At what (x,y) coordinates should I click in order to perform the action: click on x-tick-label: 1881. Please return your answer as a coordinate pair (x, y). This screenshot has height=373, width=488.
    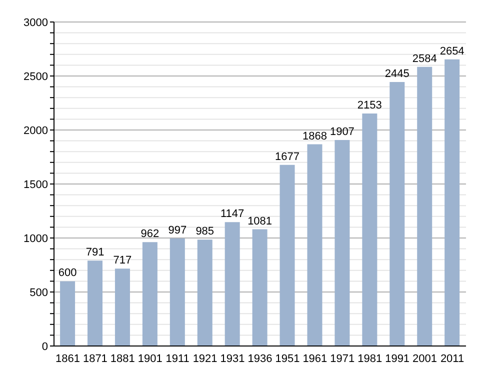
    Looking at the image, I should click on (122, 358).